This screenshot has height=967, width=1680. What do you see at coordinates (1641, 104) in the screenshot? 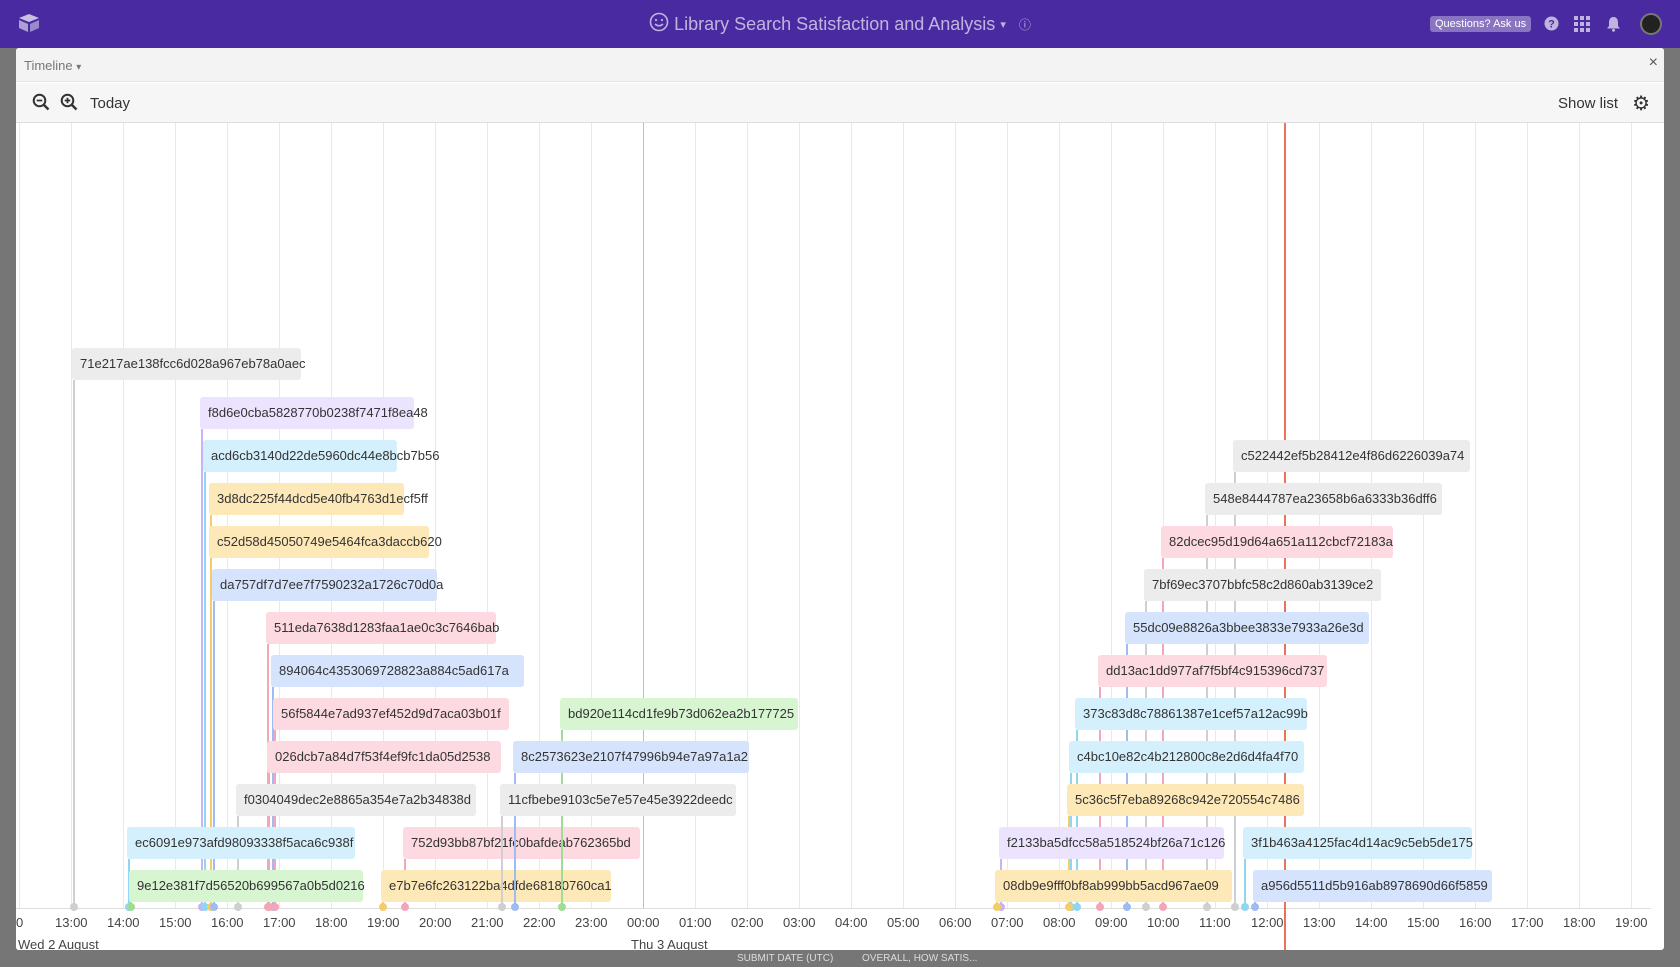
I see `gear-icon: ⚙` at bounding box center [1641, 104].